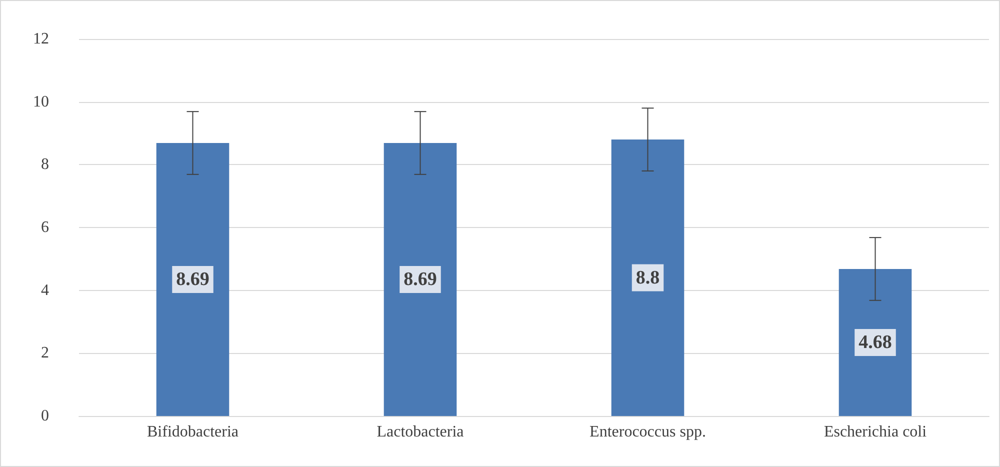 This screenshot has width=1000, height=467. I want to click on x-tick-label: Bifidobacteria, so click(192, 432).